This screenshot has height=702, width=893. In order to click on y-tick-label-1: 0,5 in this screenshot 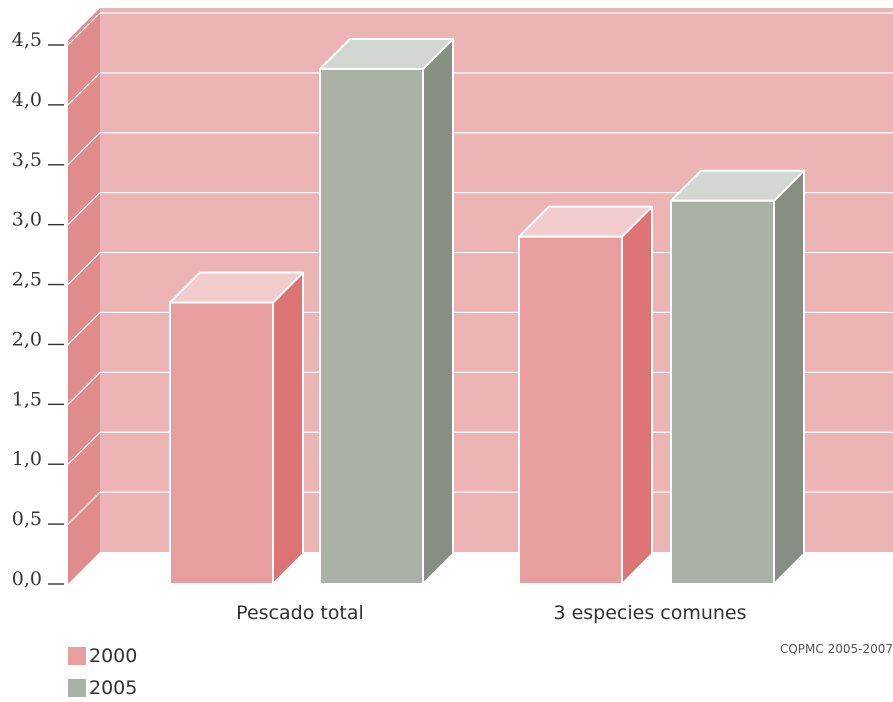, I will do `click(27, 519)`.